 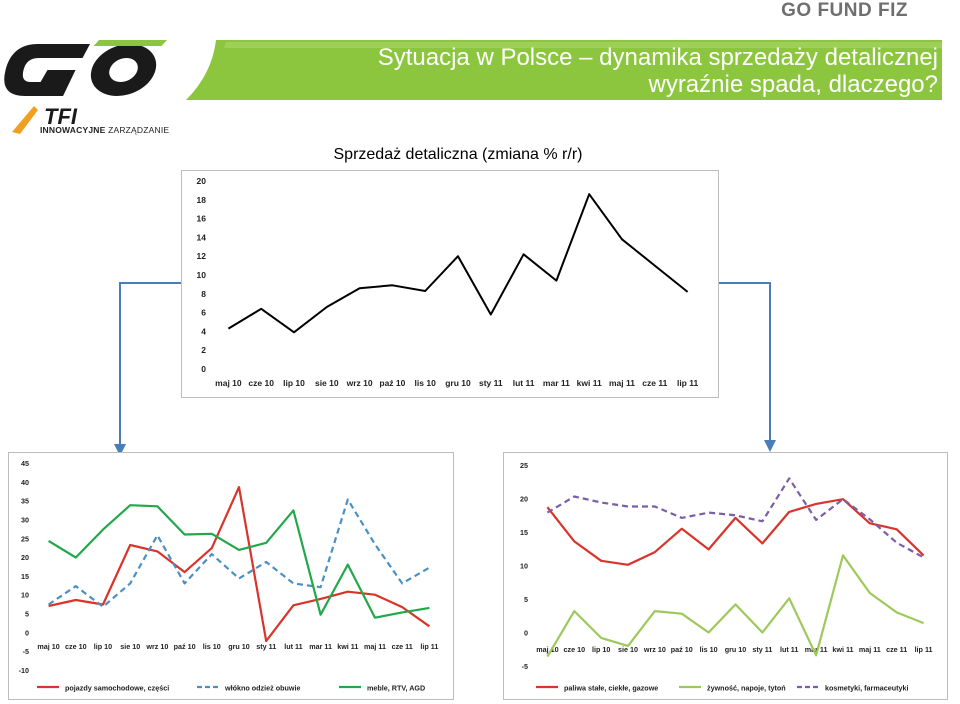 I want to click on logo-tfi: TFI, so click(x=61, y=116).